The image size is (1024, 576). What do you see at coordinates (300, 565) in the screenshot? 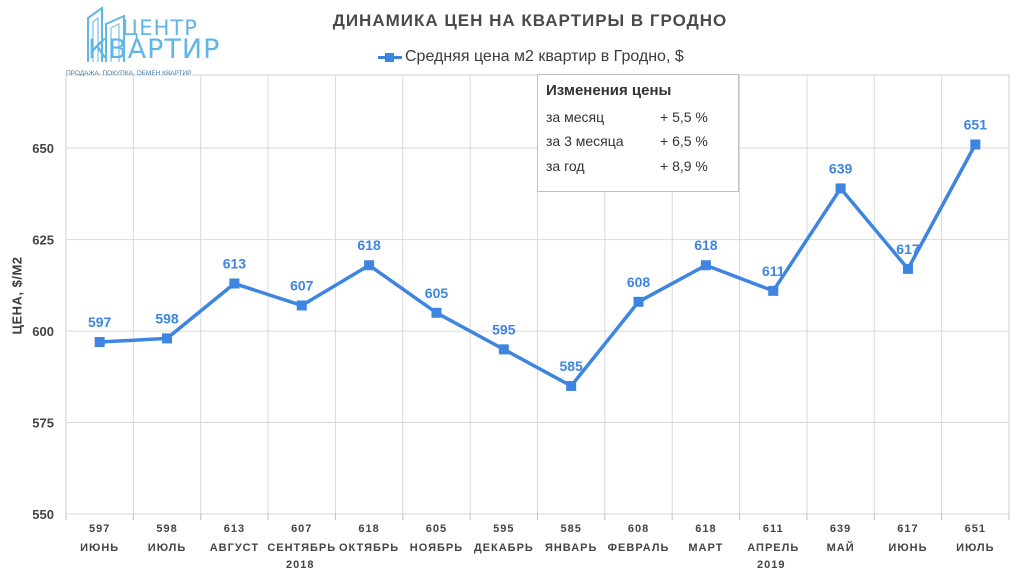
I see `year-label-2018: 2018` at bounding box center [300, 565].